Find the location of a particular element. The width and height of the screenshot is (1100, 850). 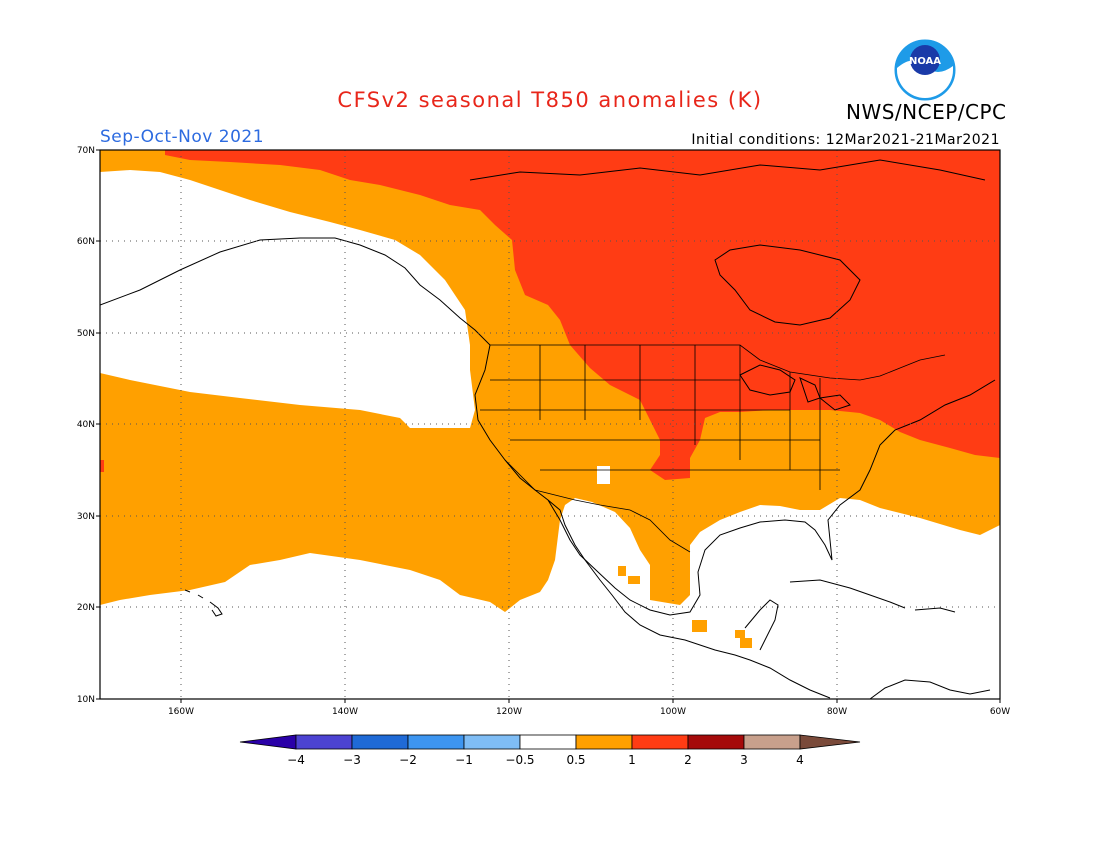

political-borders is located at coordinates (713, 448).